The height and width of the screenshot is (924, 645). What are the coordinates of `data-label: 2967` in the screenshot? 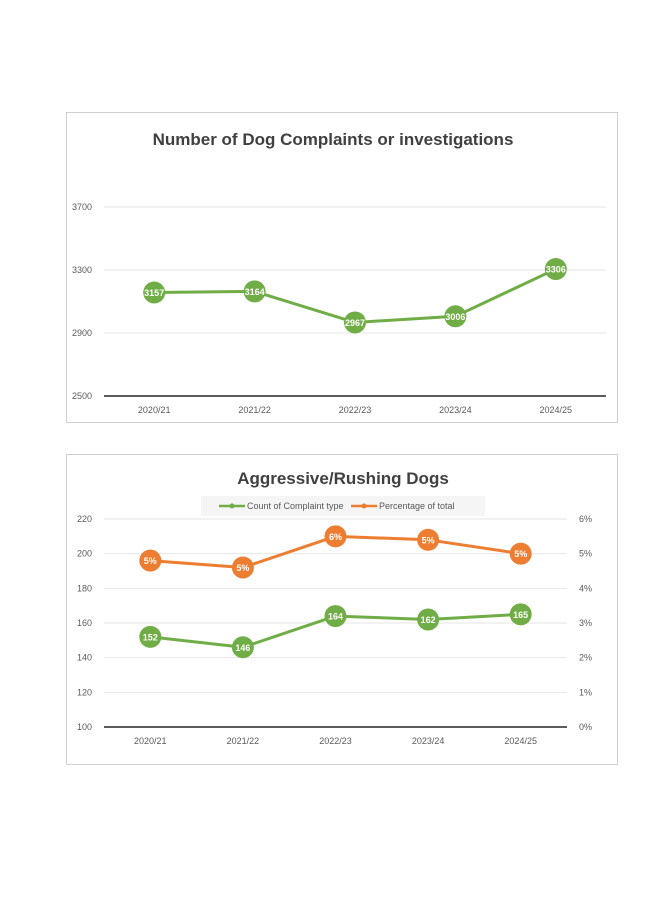 It's located at (355, 323).